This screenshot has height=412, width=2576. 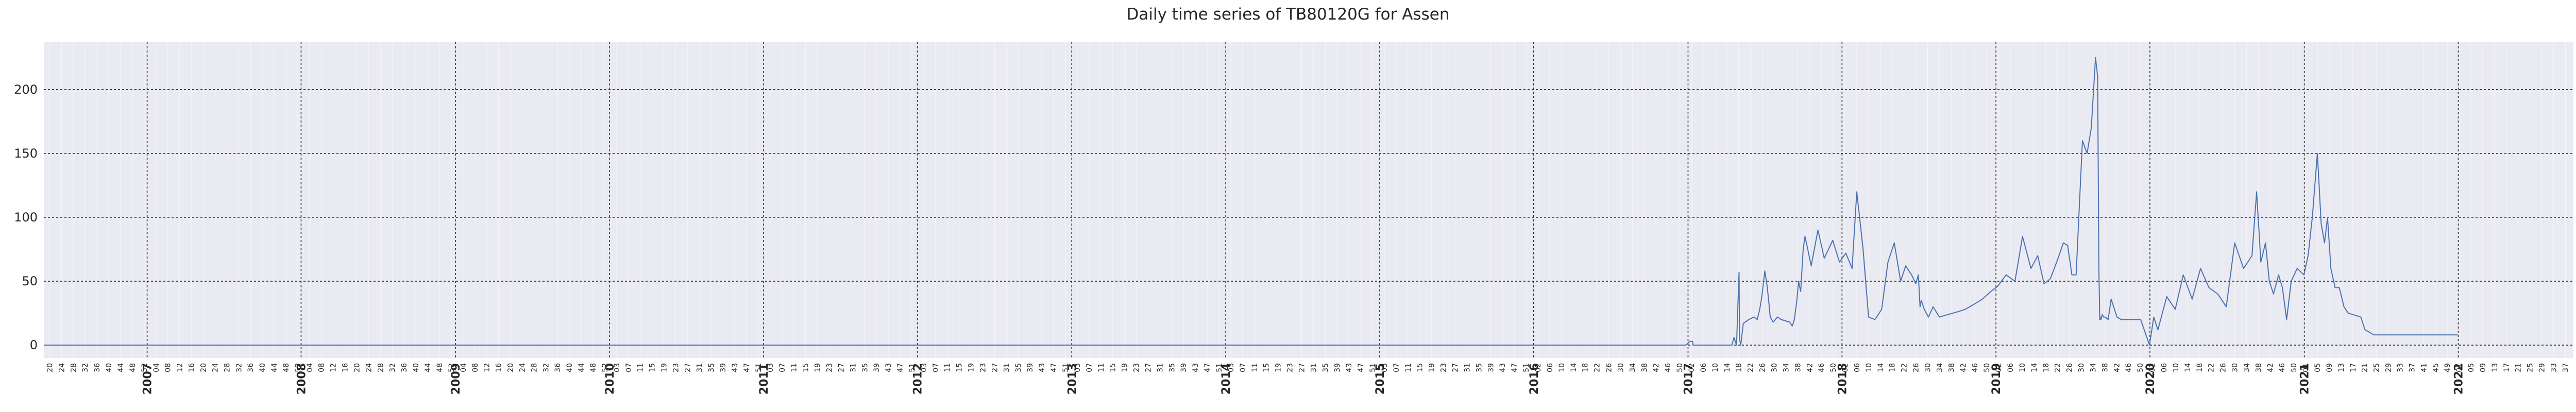 What do you see at coordinates (610, 378) in the screenshot?
I see `x-year-tick-label: 2010` at bounding box center [610, 378].